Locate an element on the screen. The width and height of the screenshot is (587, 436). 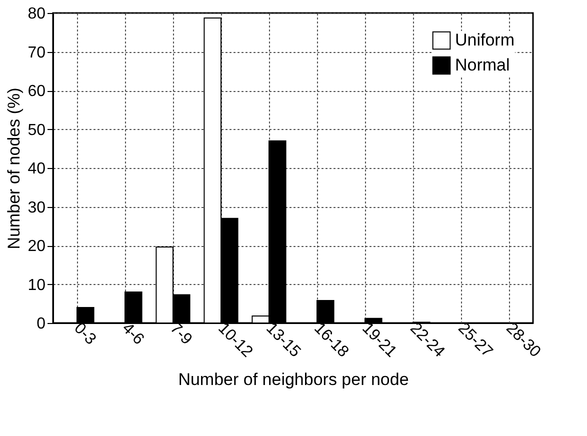
legend-label: Uniform is located at coordinates (485, 40).